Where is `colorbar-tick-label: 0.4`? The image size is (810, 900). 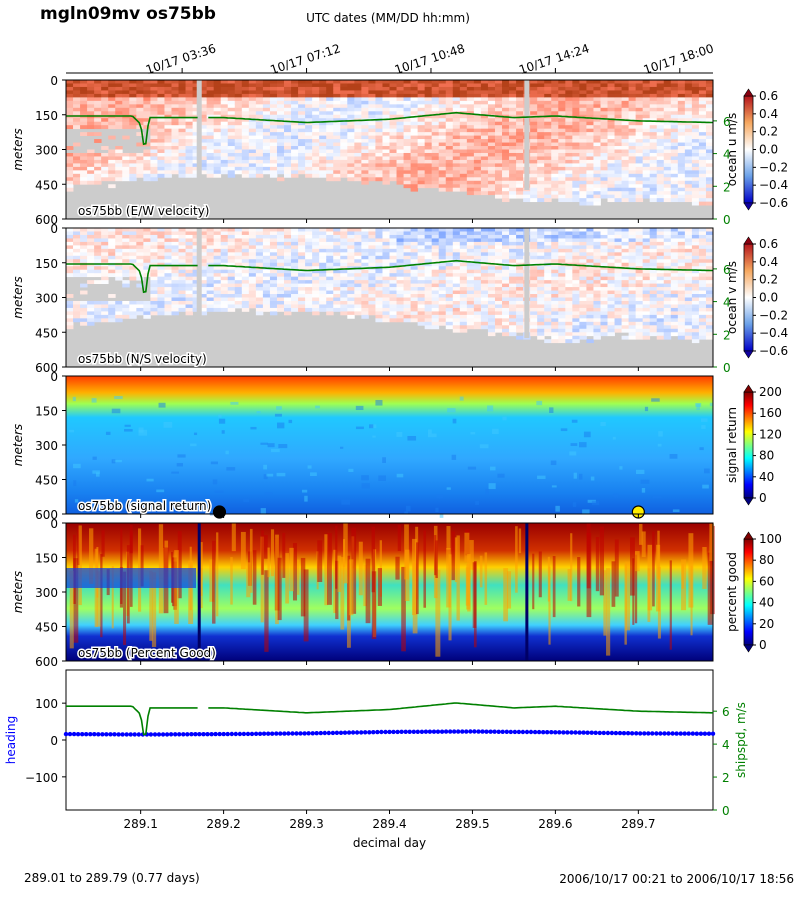
colorbar-tick-label: 0.4 is located at coordinates (768, 114).